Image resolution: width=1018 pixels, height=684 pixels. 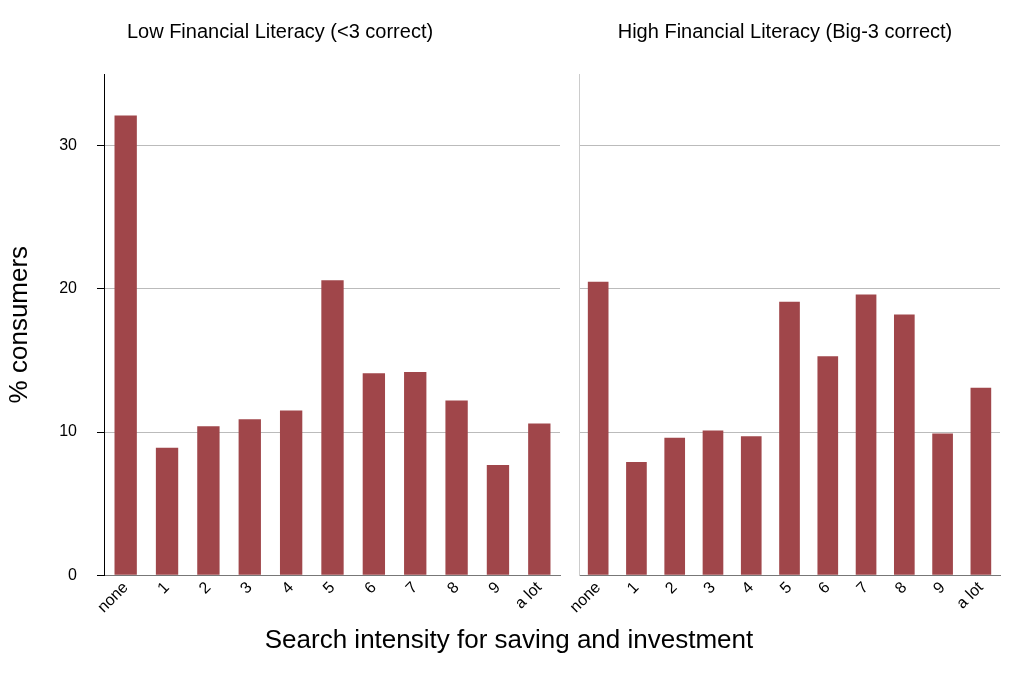 I want to click on x-axis-title: Search intensity for saving and investment, so click(x=509, y=639).